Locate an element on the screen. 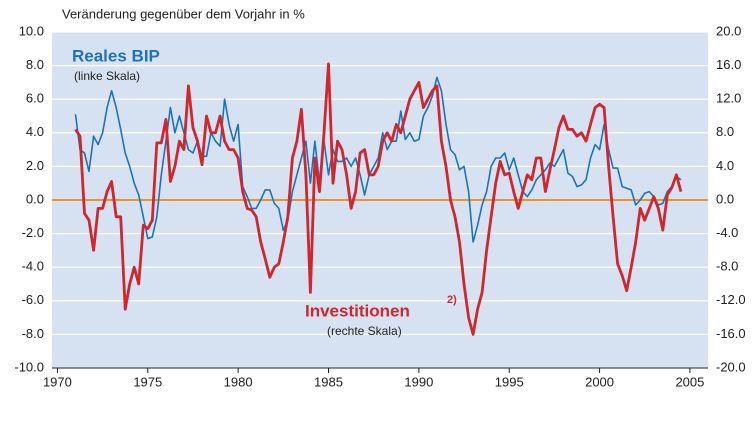 This screenshot has width=752, height=426. x-tick-label: 2005 is located at coordinates (689, 381).